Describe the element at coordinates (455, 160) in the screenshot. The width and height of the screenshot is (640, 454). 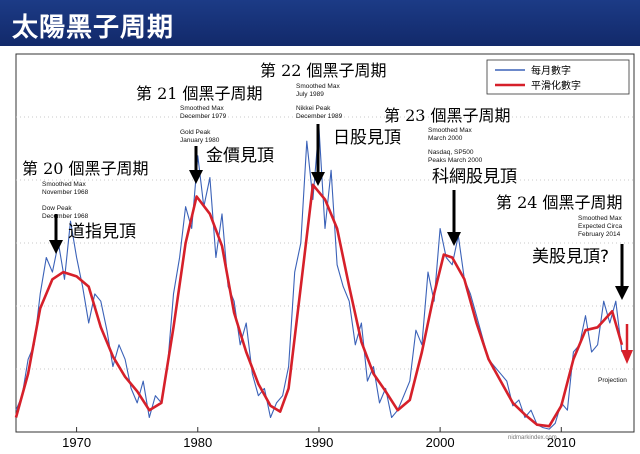
I see `cycle-23-note-4: Peaks March 2000` at that location.